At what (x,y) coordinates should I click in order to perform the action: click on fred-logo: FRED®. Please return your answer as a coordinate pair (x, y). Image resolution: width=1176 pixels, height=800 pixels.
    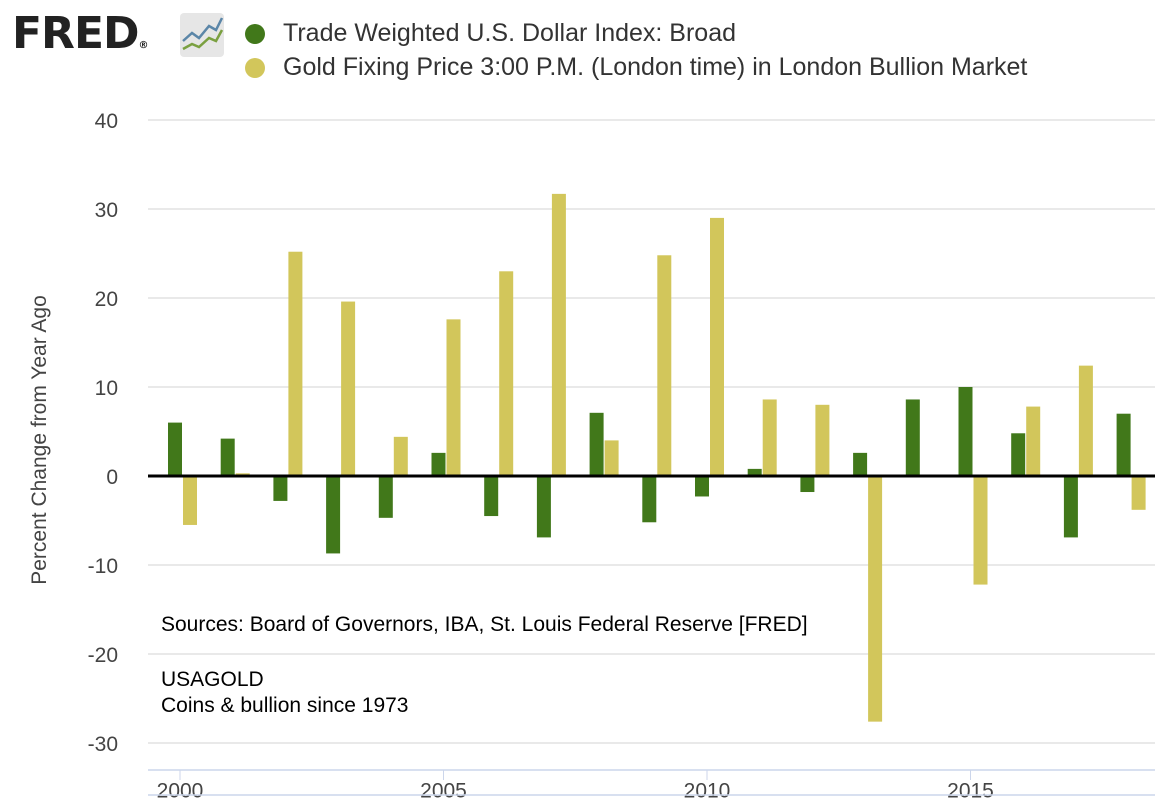
    Looking at the image, I should click on (118, 33).